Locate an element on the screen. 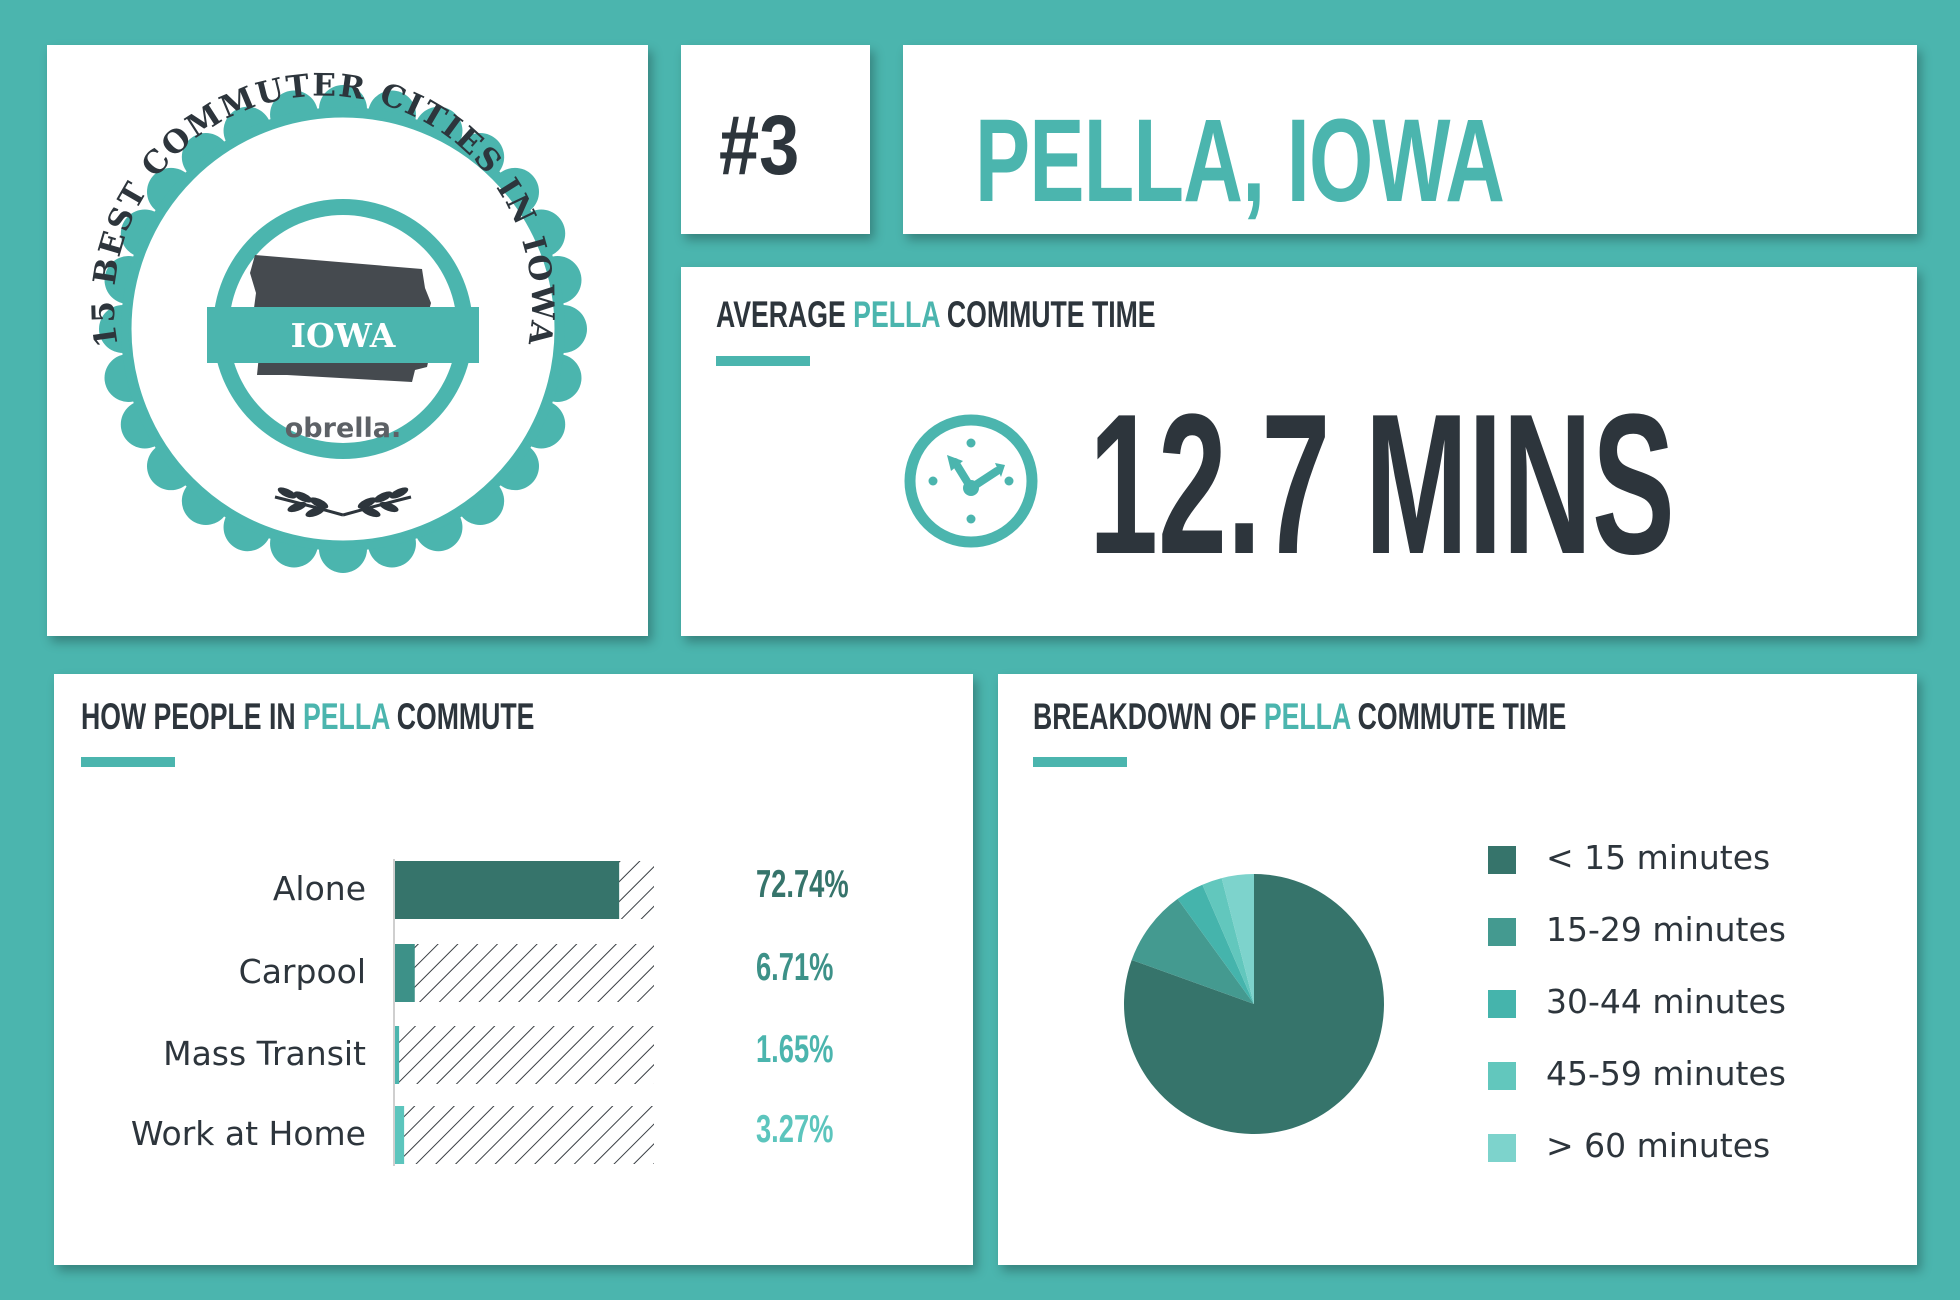 Image resolution: width=1960 pixels, height=1300 pixels. brand-logo: obrella. is located at coordinates (343, 428).